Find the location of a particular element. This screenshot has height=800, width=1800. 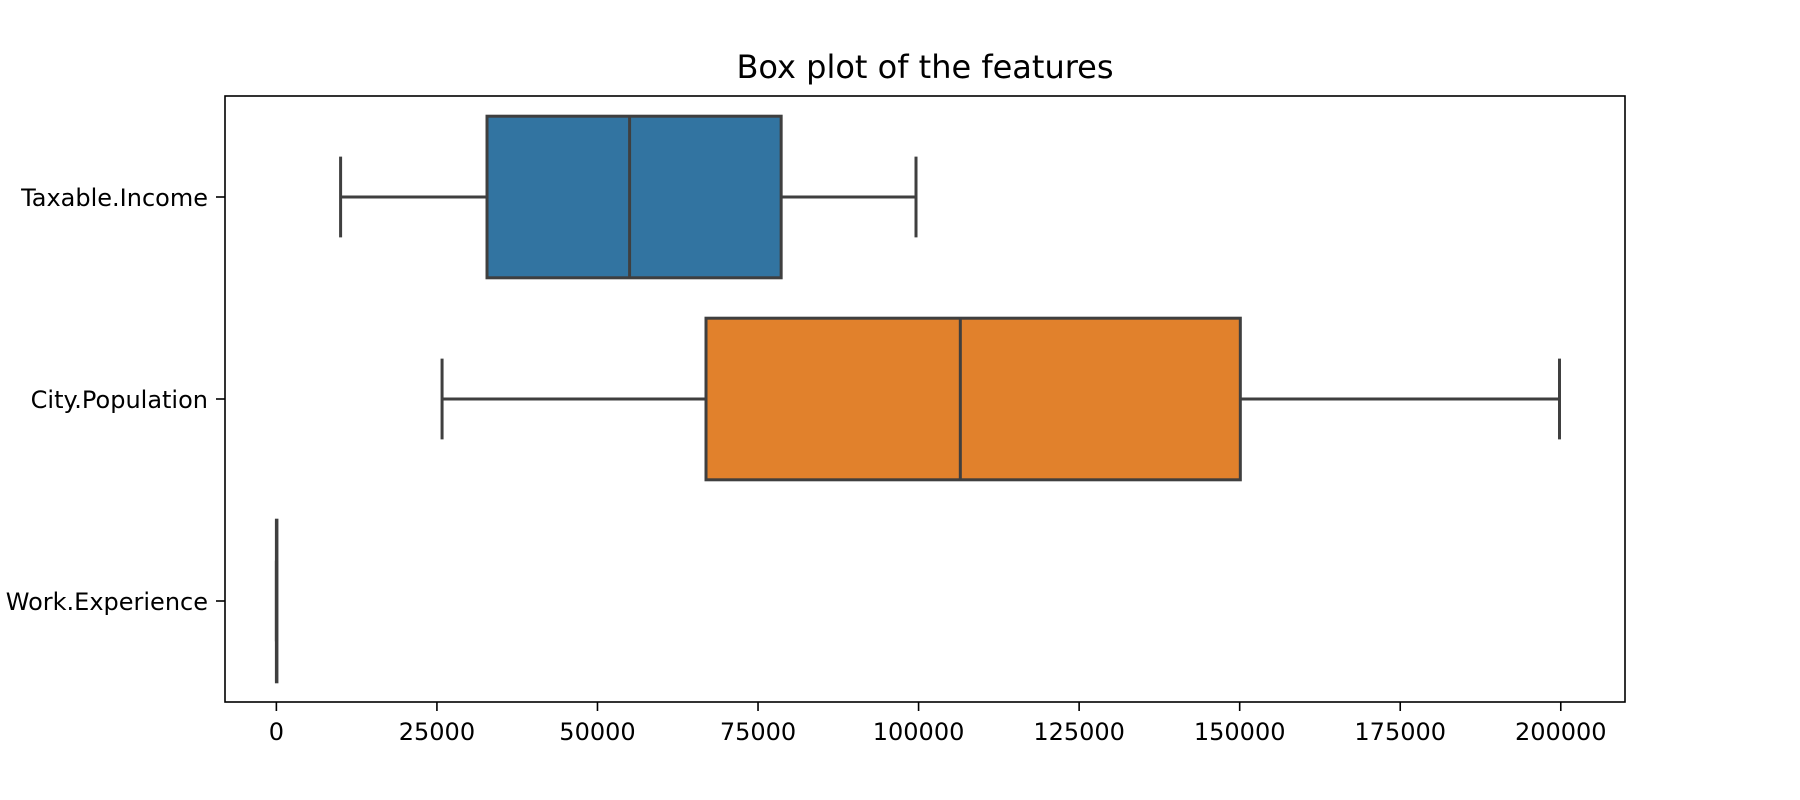

x-tick-label: 150000 is located at coordinates (1240, 732).